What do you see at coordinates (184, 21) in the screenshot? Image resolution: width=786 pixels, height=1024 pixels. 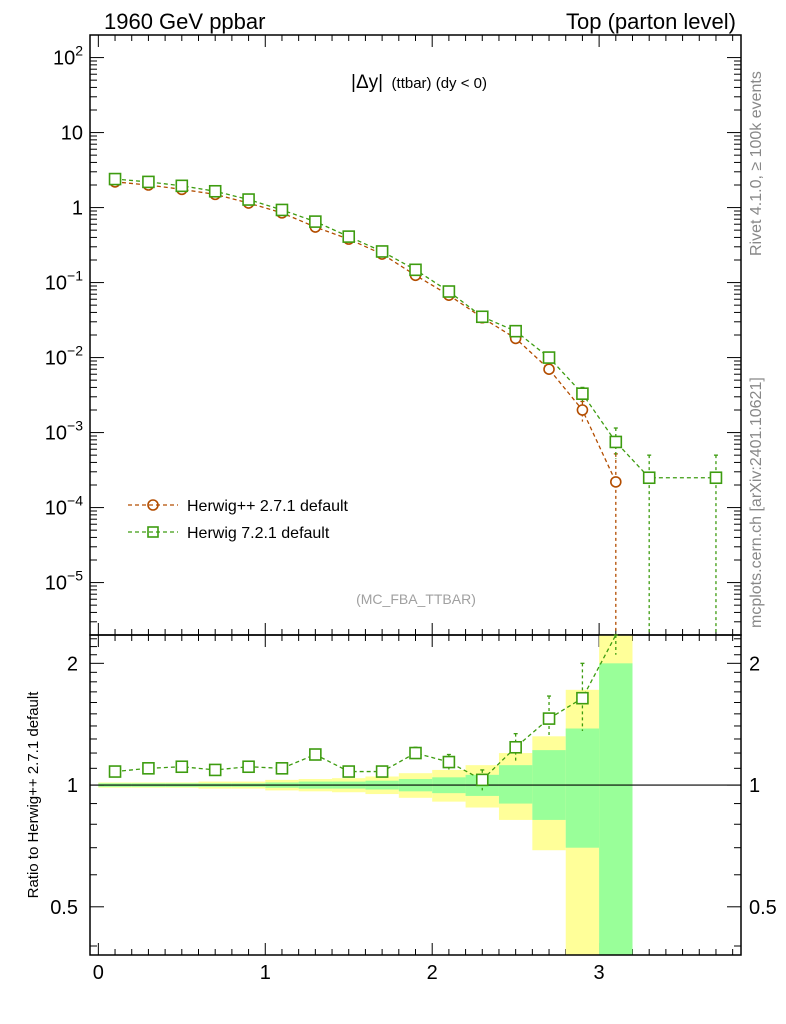 I see `header-energy: 1960 GeV ppbar` at bounding box center [184, 21].